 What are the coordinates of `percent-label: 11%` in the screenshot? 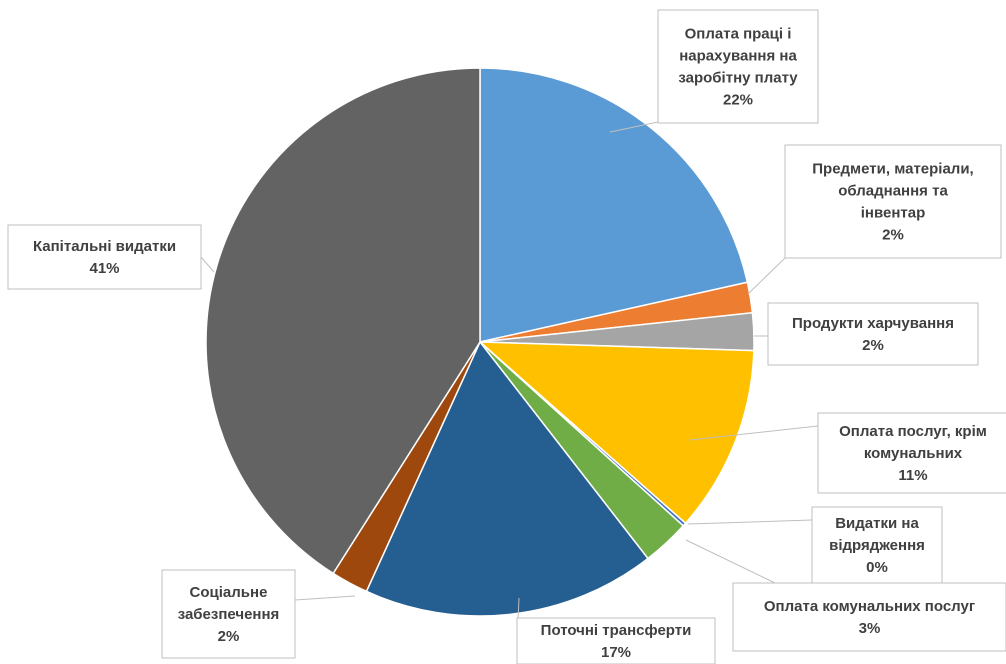 It's located at (912, 475).